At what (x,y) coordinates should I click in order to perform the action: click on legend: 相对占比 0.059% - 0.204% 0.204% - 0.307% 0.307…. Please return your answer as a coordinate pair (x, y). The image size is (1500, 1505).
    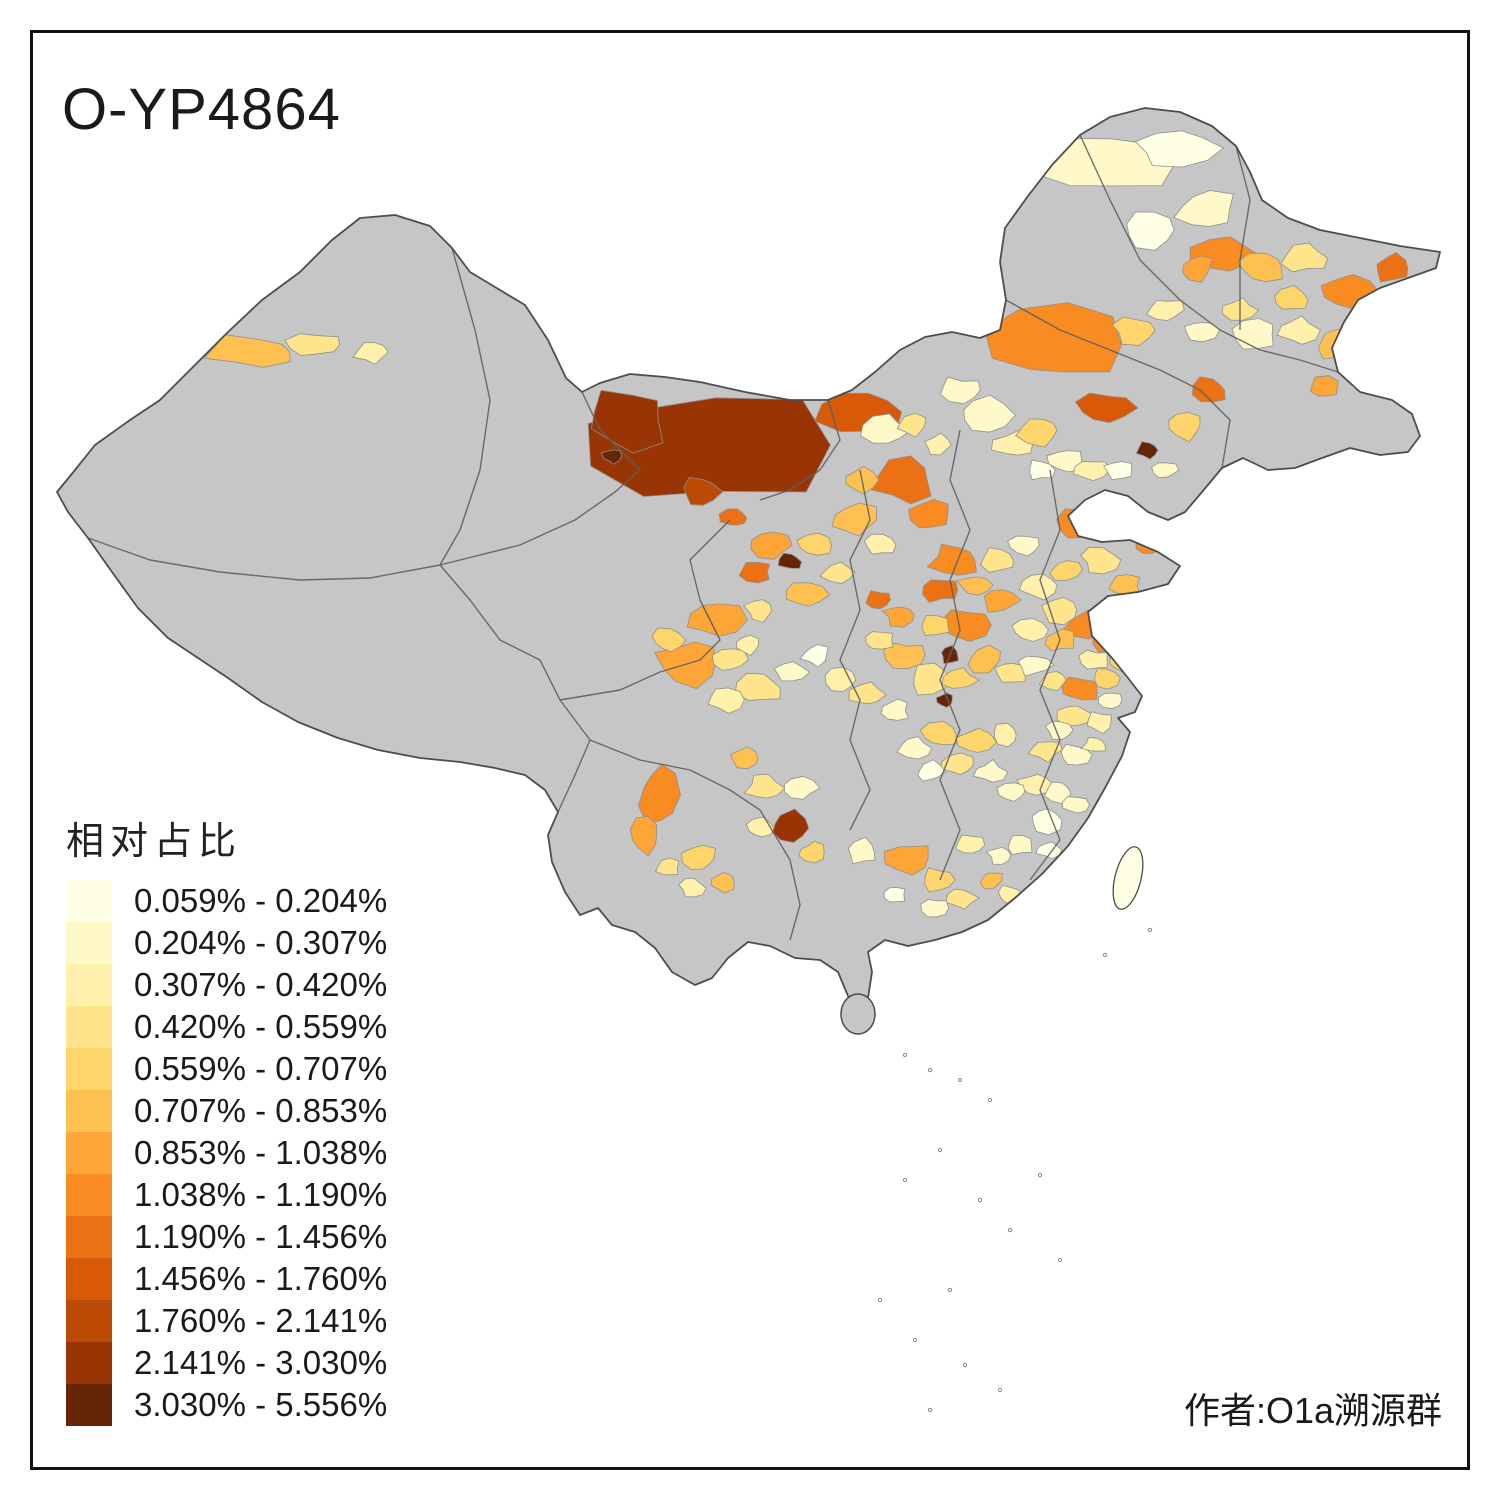
    Looking at the image, I should click on (226, 1118).